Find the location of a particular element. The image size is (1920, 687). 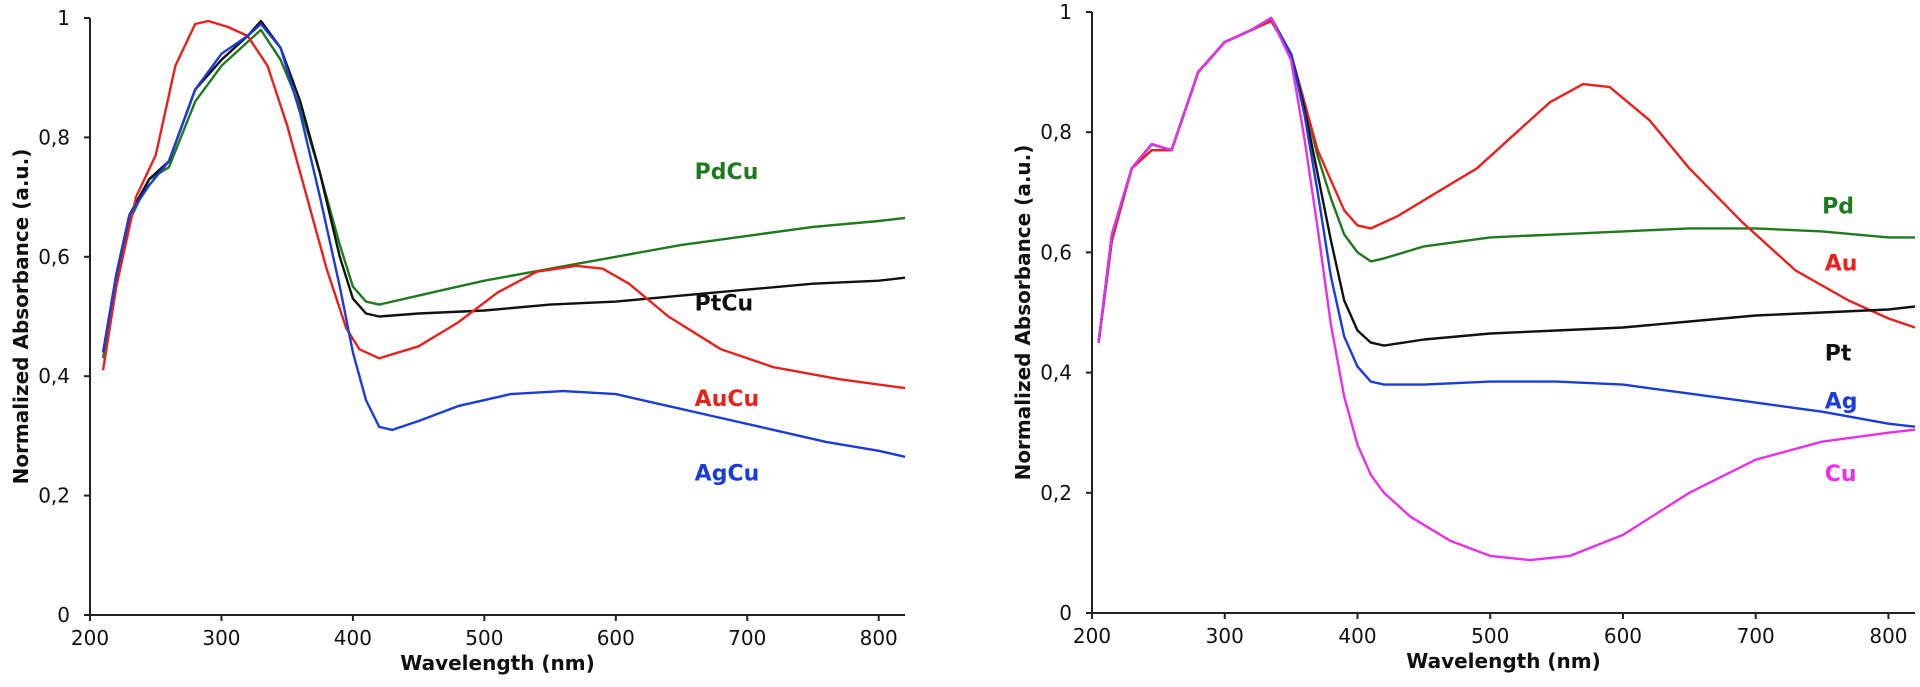

series-label-agcu: AgCu is located at coordinates (727, 474).